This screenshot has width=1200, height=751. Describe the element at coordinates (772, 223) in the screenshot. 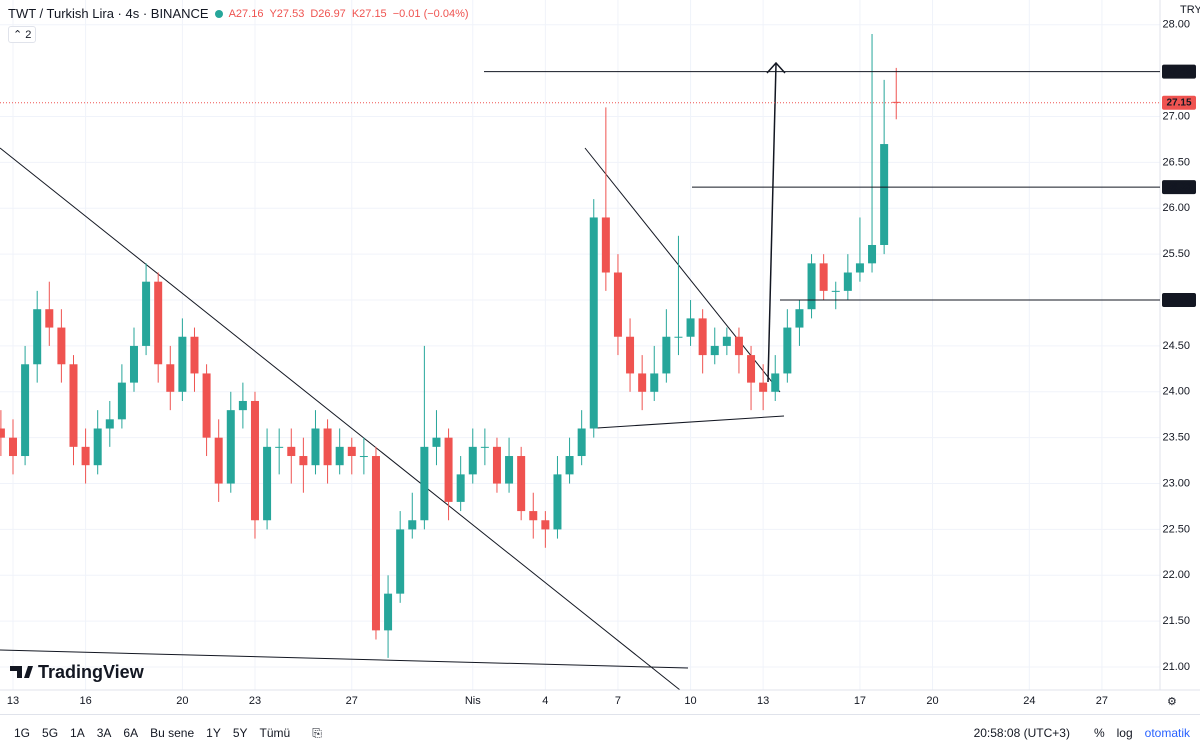

I see `arrow` at that location.